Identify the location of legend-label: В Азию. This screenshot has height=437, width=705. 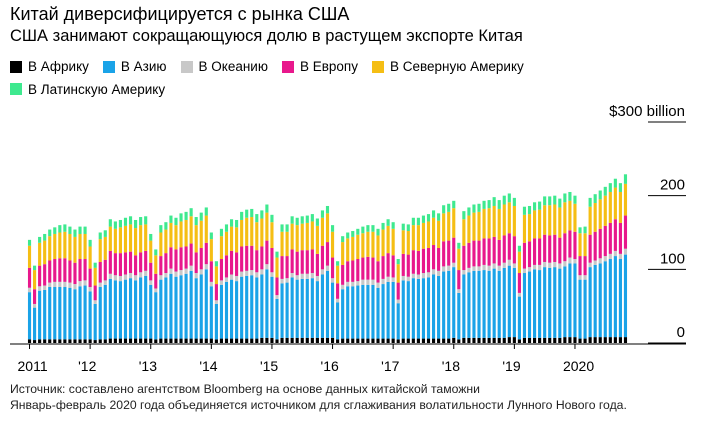
(143, 66).